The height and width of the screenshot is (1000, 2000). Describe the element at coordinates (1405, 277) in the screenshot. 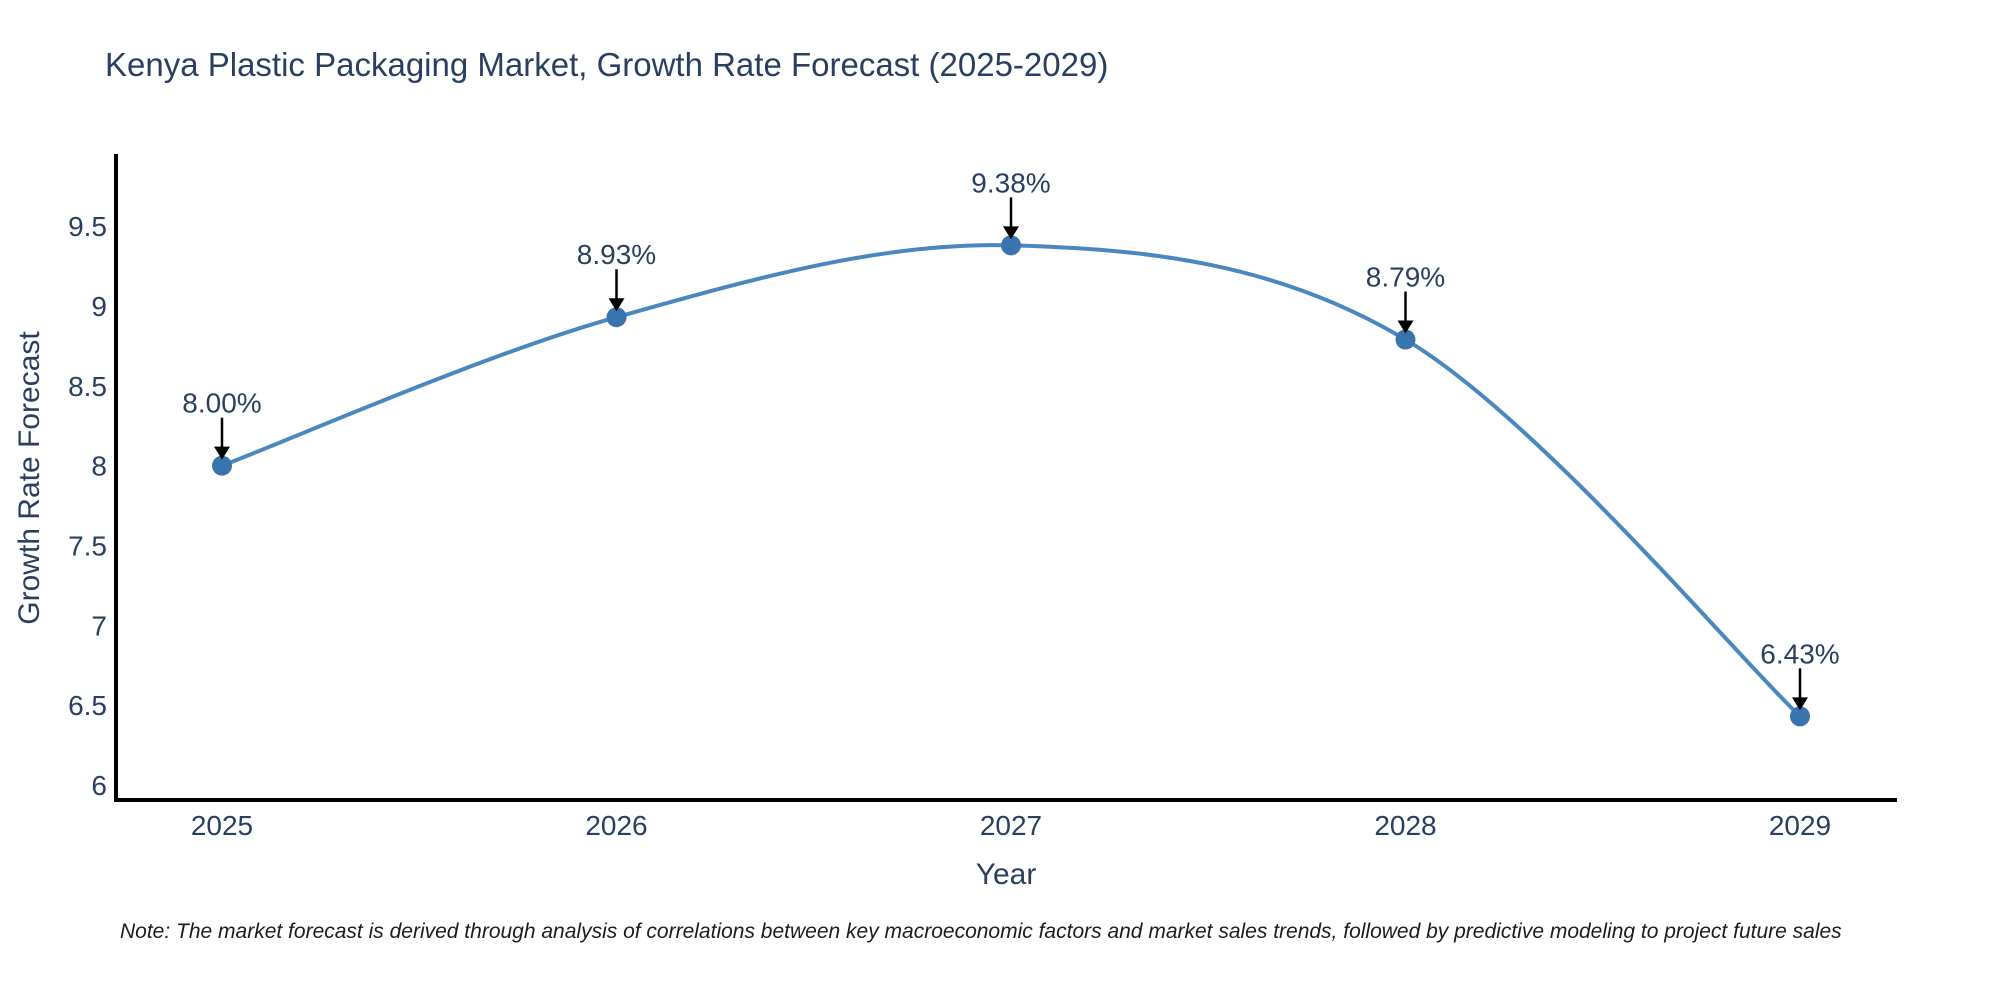

I see `annotation-label: 8.79%` at that location.